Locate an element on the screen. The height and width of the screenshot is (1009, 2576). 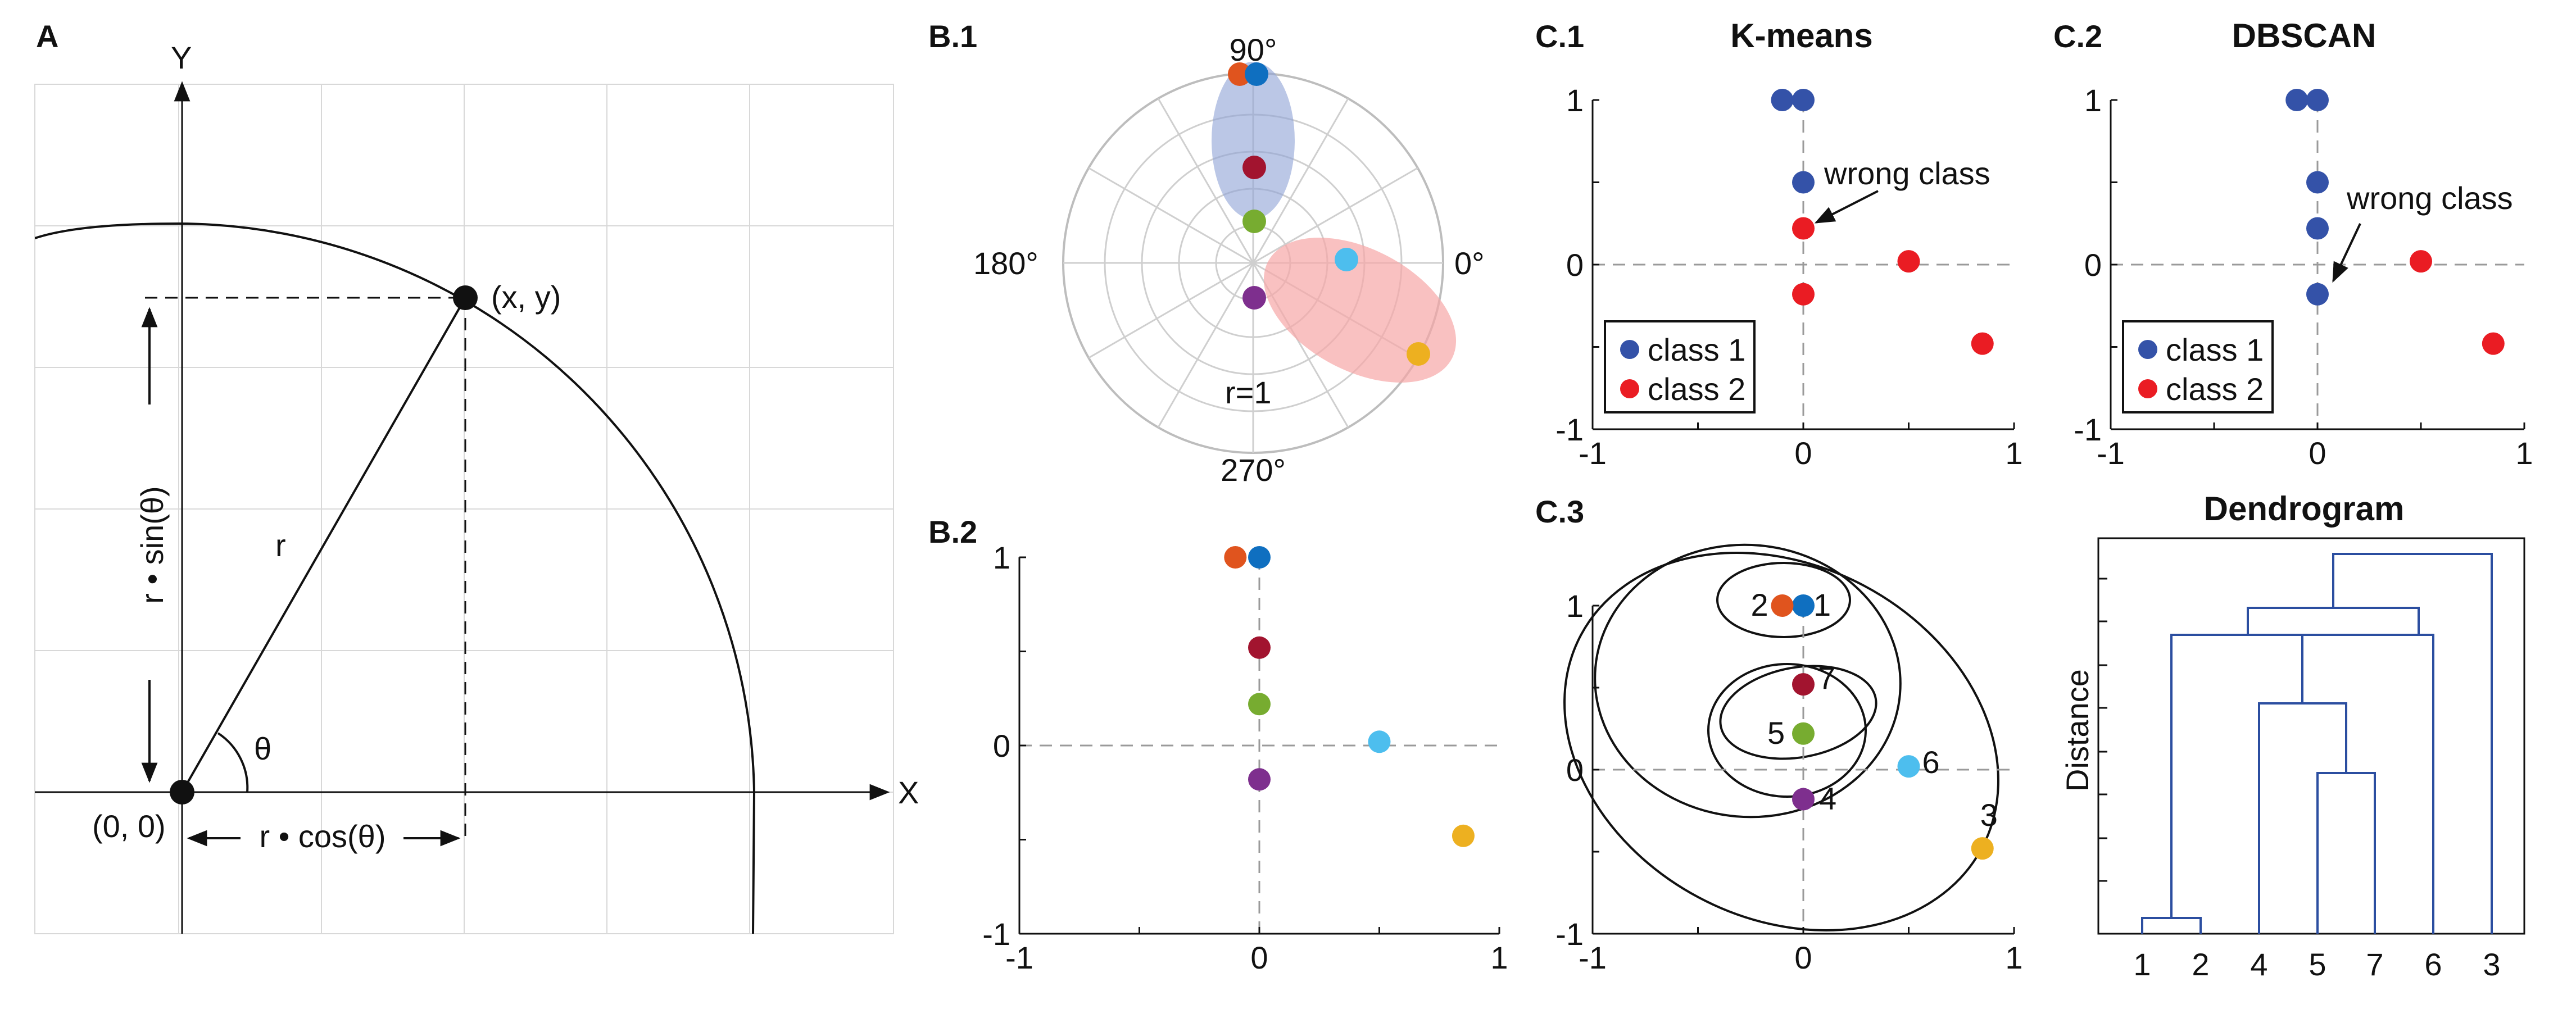
leaf-label: 5 is located at coordinates (2317, 965).